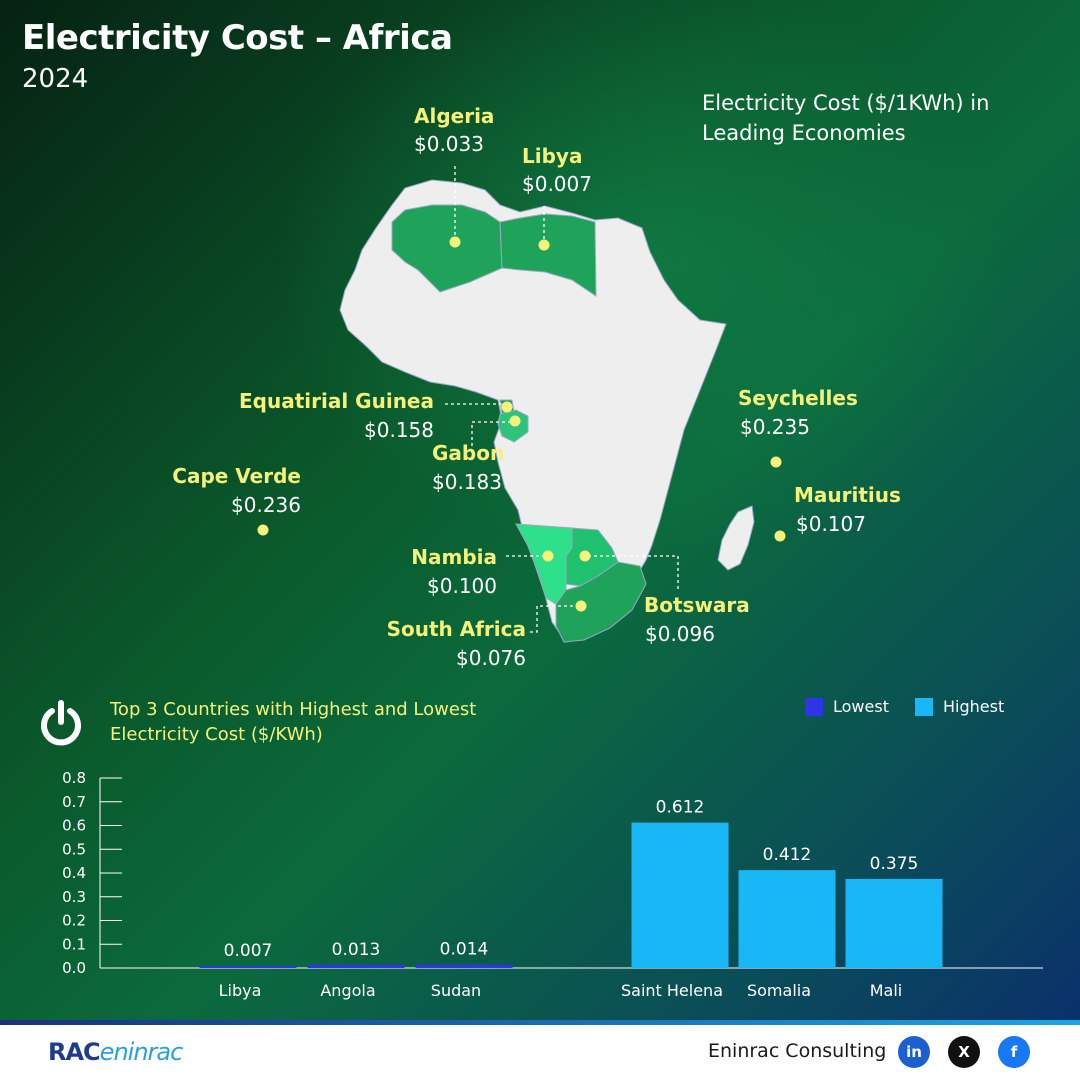 Image resolution: width=1080 pixels, height=1080 pixels. Describe the element at coordinates (924, 706) in the screenshot. I see `legend-swatch-highest` at that location.